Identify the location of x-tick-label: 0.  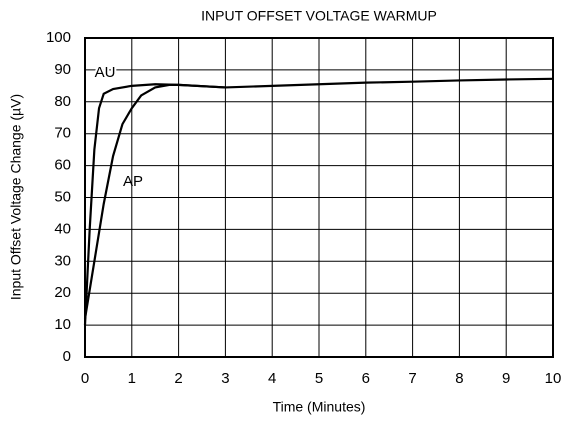
(85, 378).